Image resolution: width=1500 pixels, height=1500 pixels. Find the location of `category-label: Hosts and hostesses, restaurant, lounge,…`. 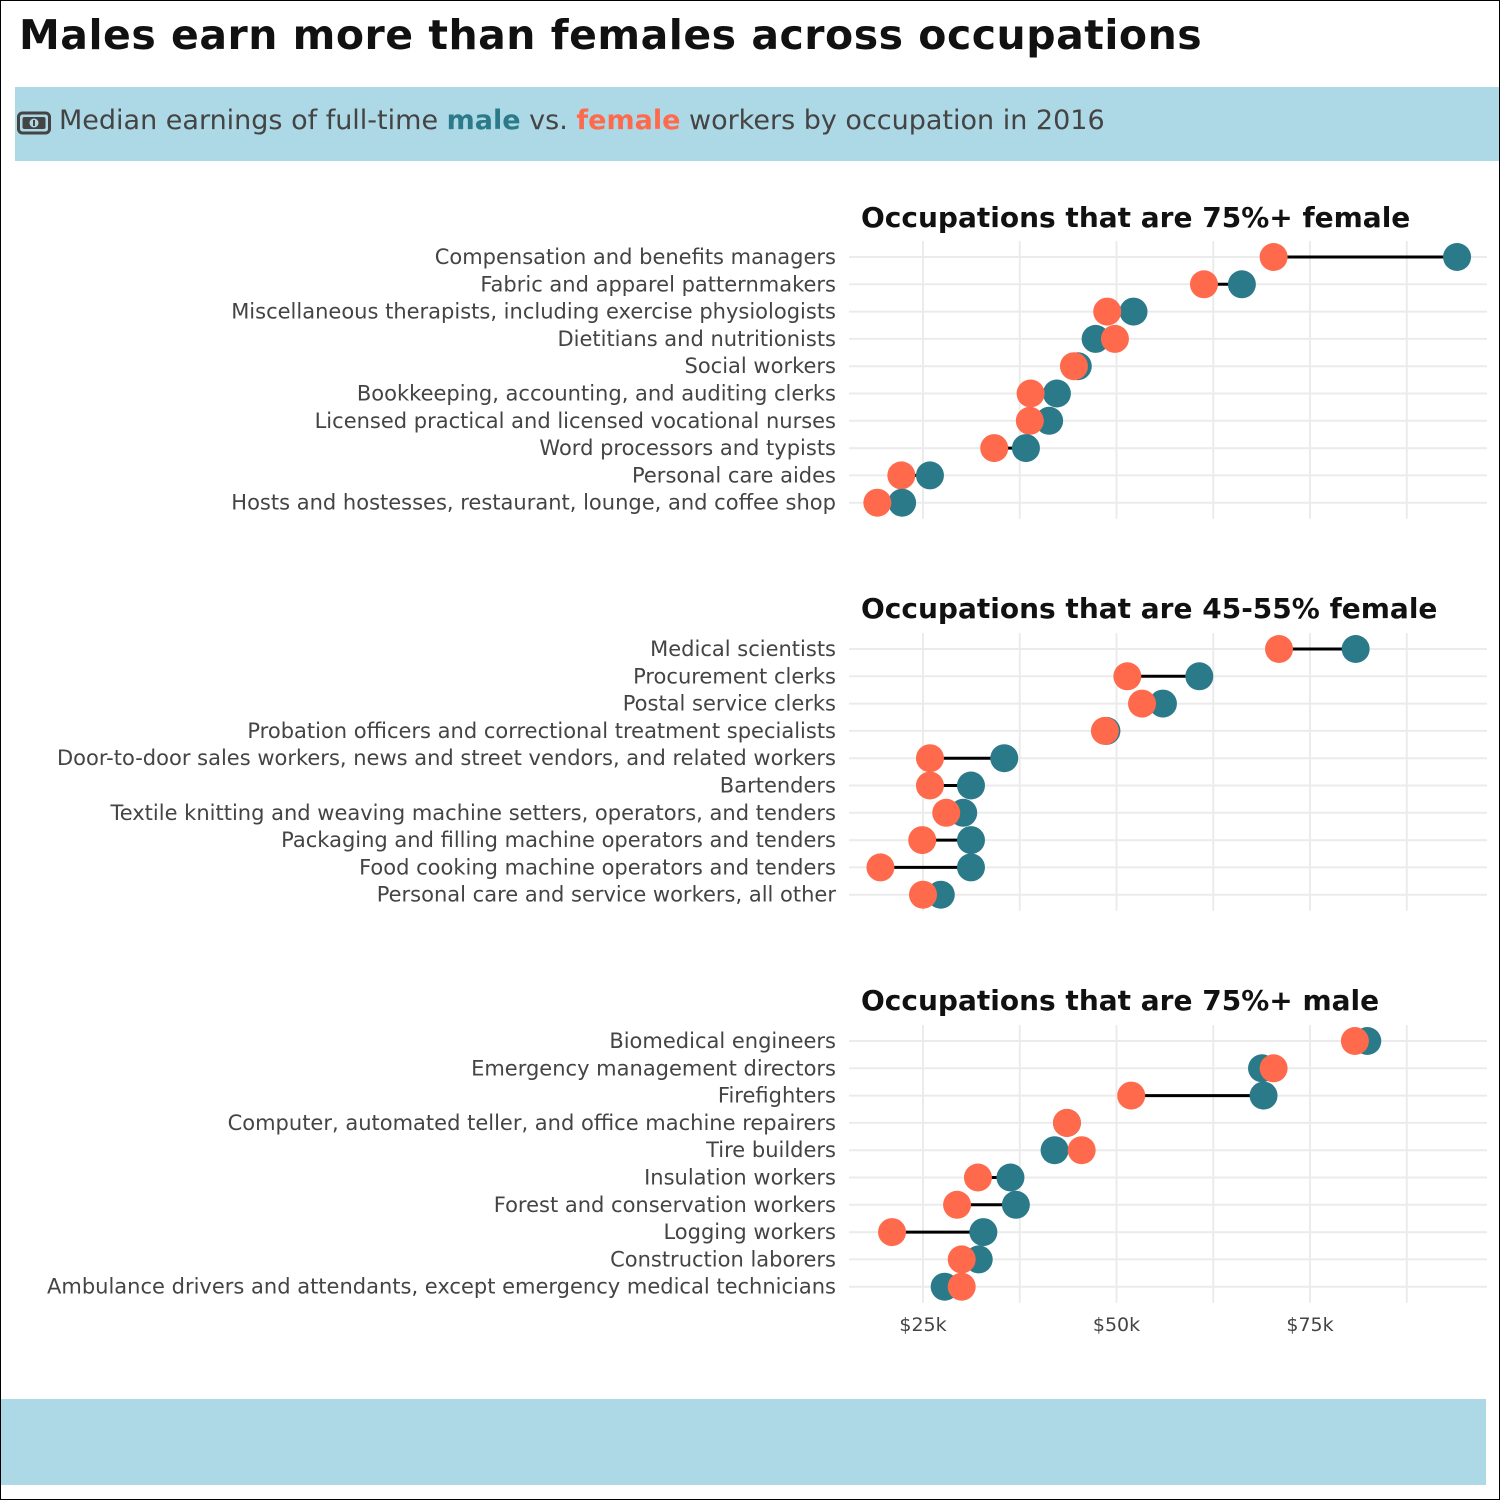

category-label: Hosts and hostesses, restaurant, lounge,… is located at coordinates (533, 503).